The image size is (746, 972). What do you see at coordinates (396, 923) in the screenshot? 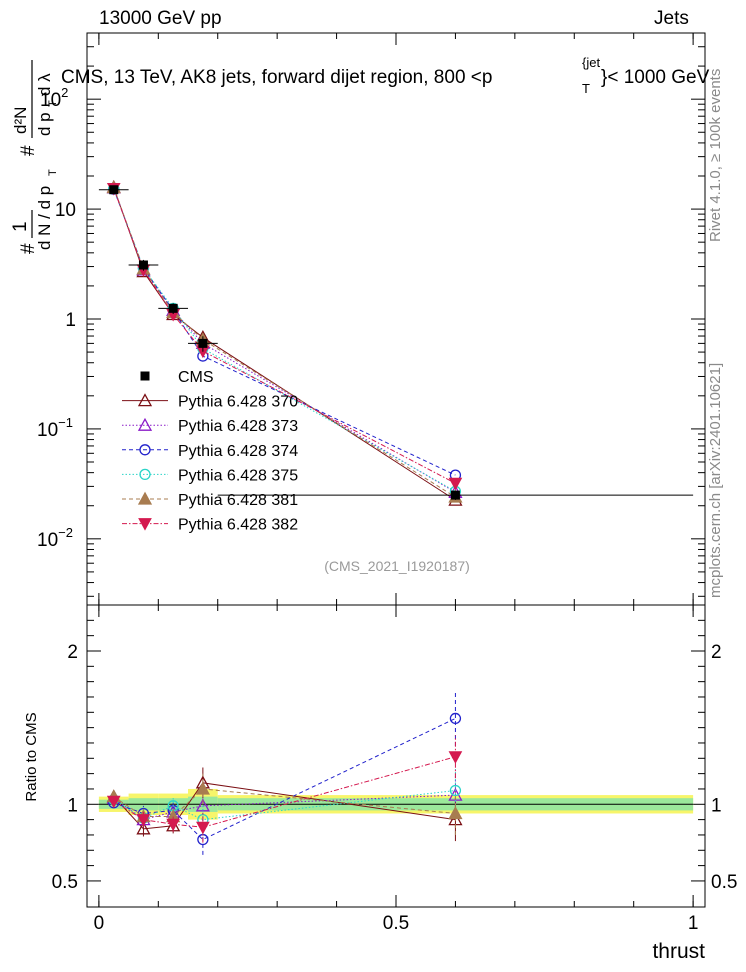
I see `x-tick-label: 0.5` at bounding box center [396, 923].